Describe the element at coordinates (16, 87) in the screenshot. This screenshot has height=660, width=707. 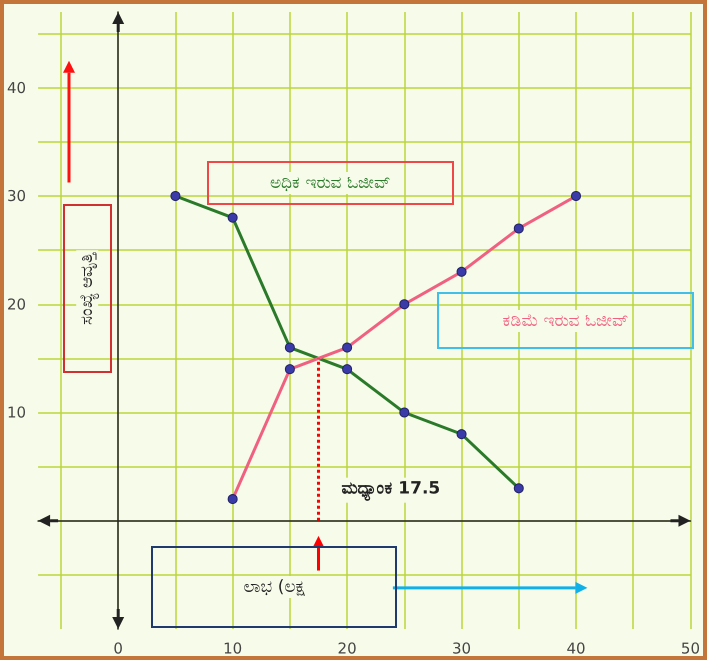
I see `y-tick-label: 40` at that location.